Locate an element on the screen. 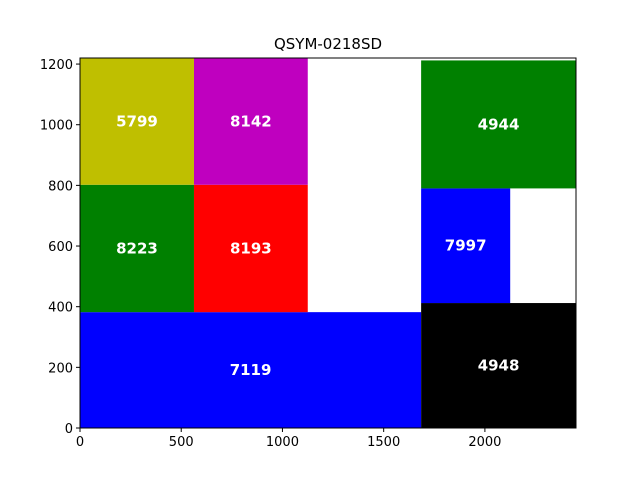 This screenshot has height=480, width=640. x-tick-label: 2000 is located at coordinates (484, 442).